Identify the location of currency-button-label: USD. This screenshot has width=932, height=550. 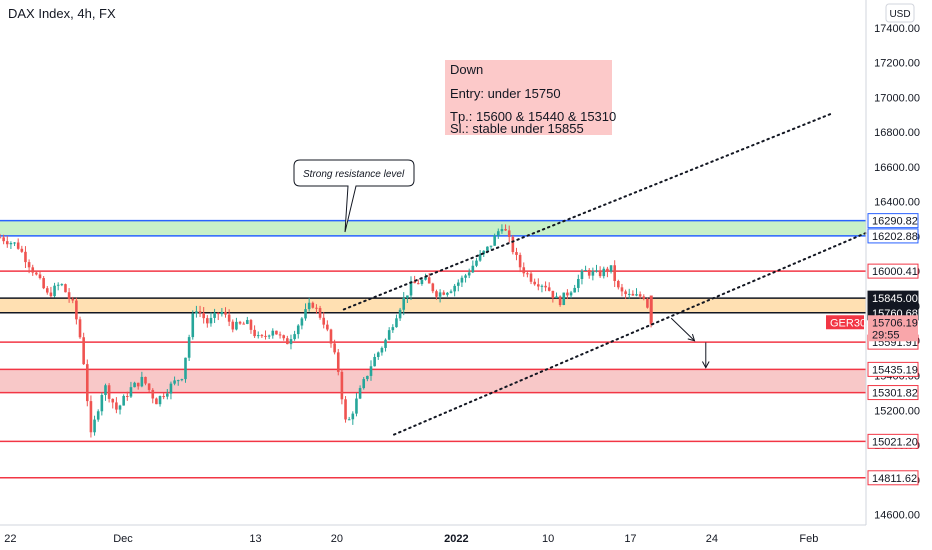
(899, 14).